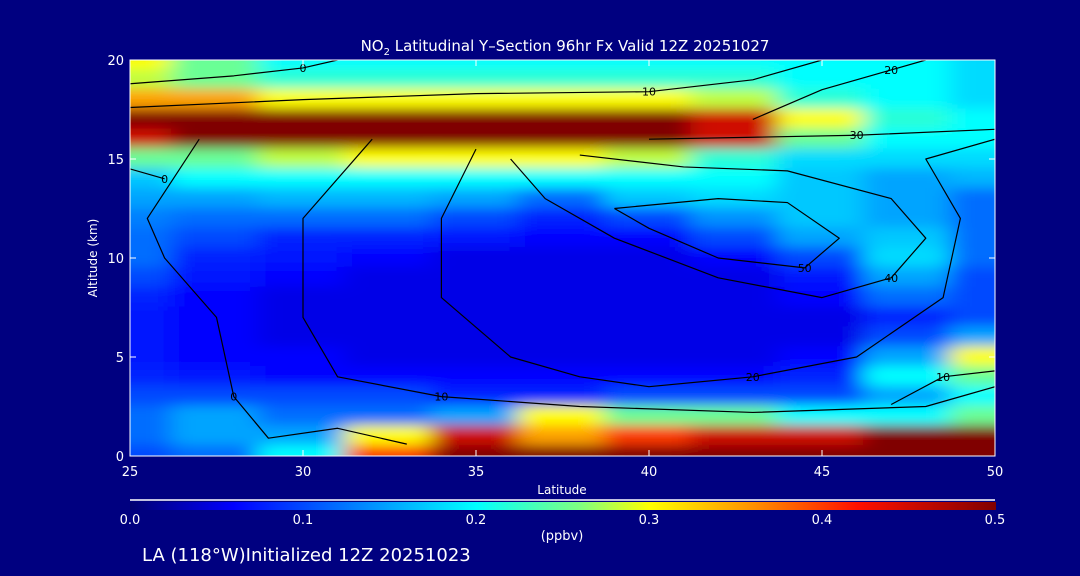  I want to click on contour-line: 0, so click(149, 177).